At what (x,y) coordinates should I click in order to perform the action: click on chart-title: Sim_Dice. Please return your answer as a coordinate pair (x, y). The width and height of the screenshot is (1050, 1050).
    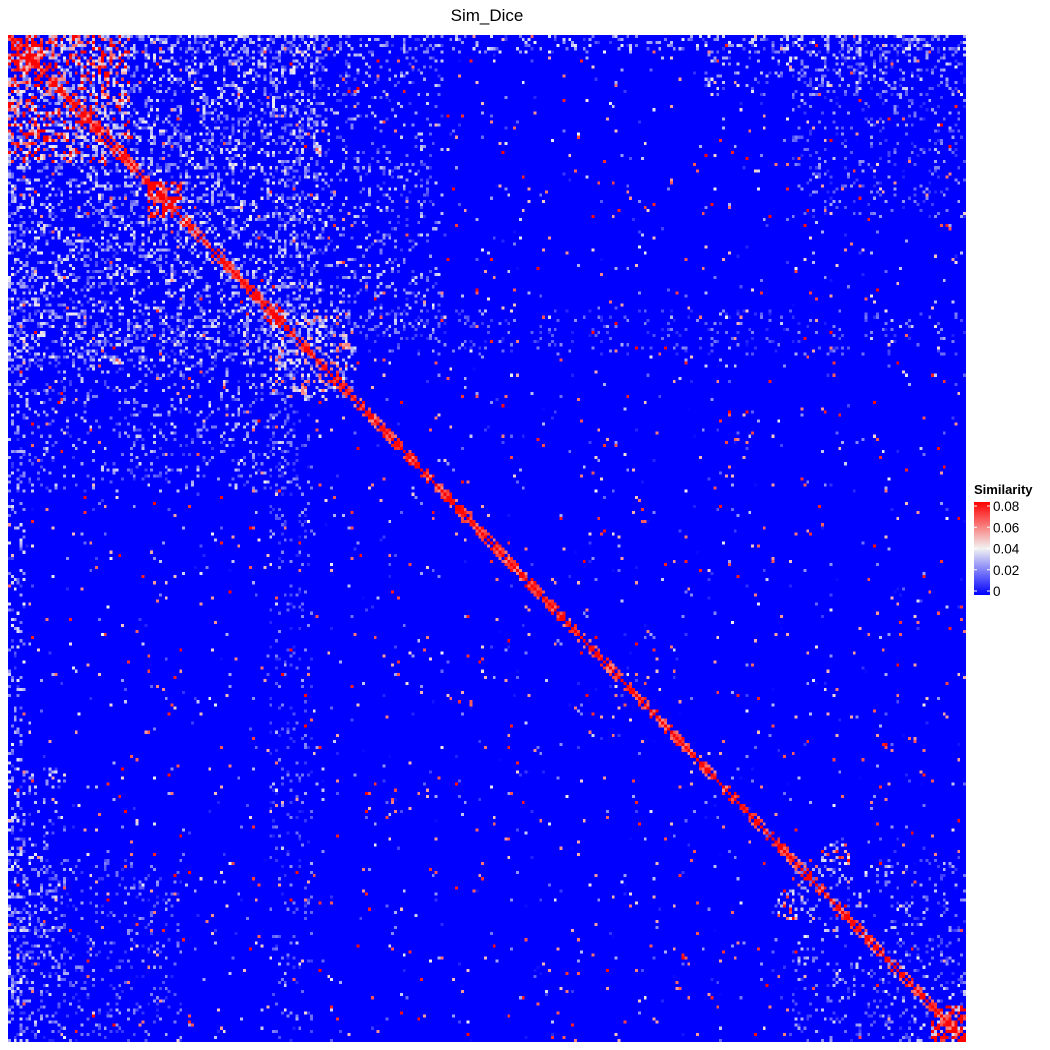
    Looking at the image, I should click on (487, 15).